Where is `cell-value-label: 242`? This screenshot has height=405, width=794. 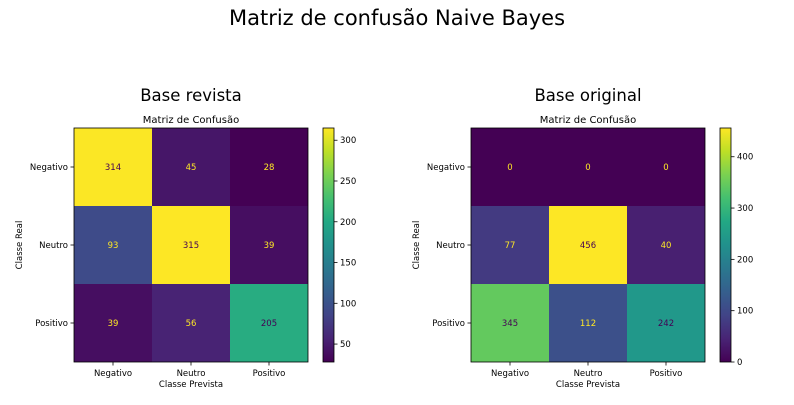
cell-value-label: 242 is located at coordinates (666, 324).